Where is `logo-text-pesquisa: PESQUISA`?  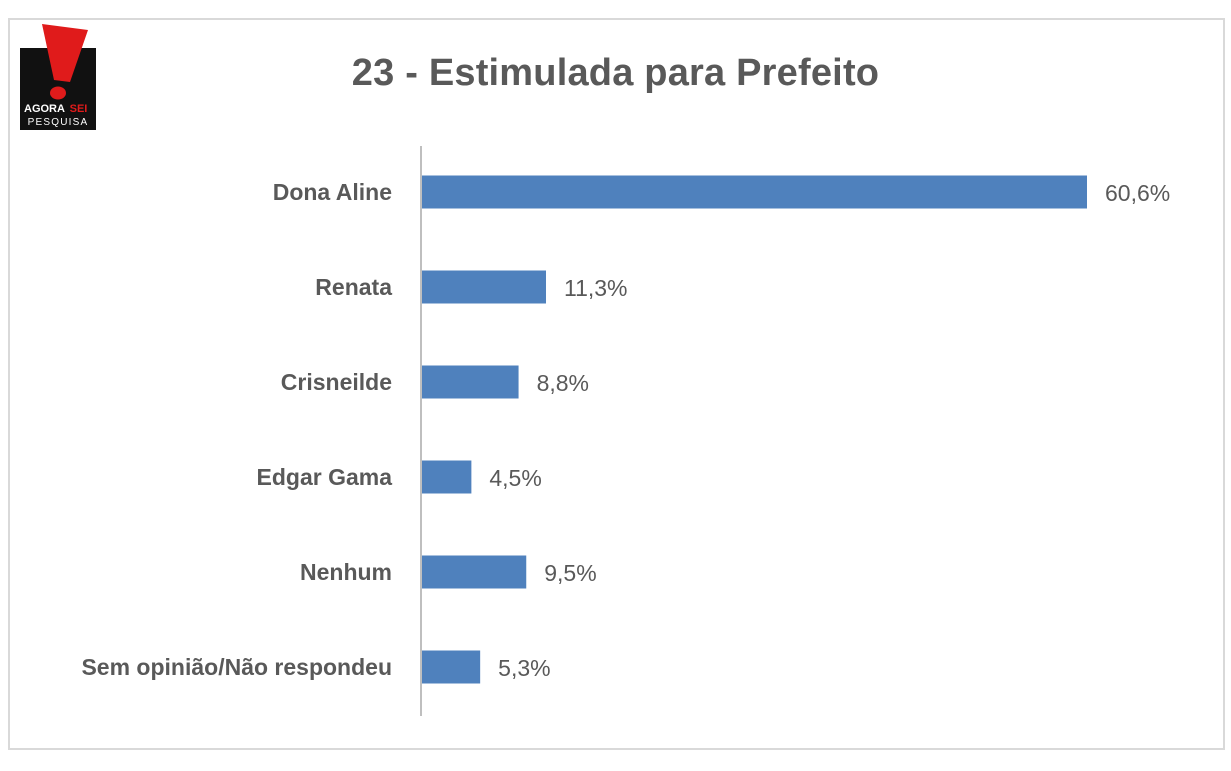
logo-text-pesquisa: PESQUISA is located at coordinates (58, 122).